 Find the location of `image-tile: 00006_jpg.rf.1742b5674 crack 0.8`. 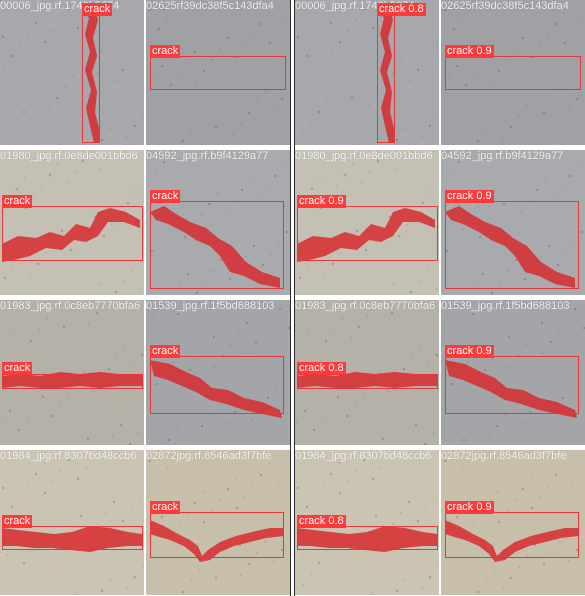

image-tile: 00006_jpg.rf.1742b5674 crack 0.8 is located at coordinates (367, 72).